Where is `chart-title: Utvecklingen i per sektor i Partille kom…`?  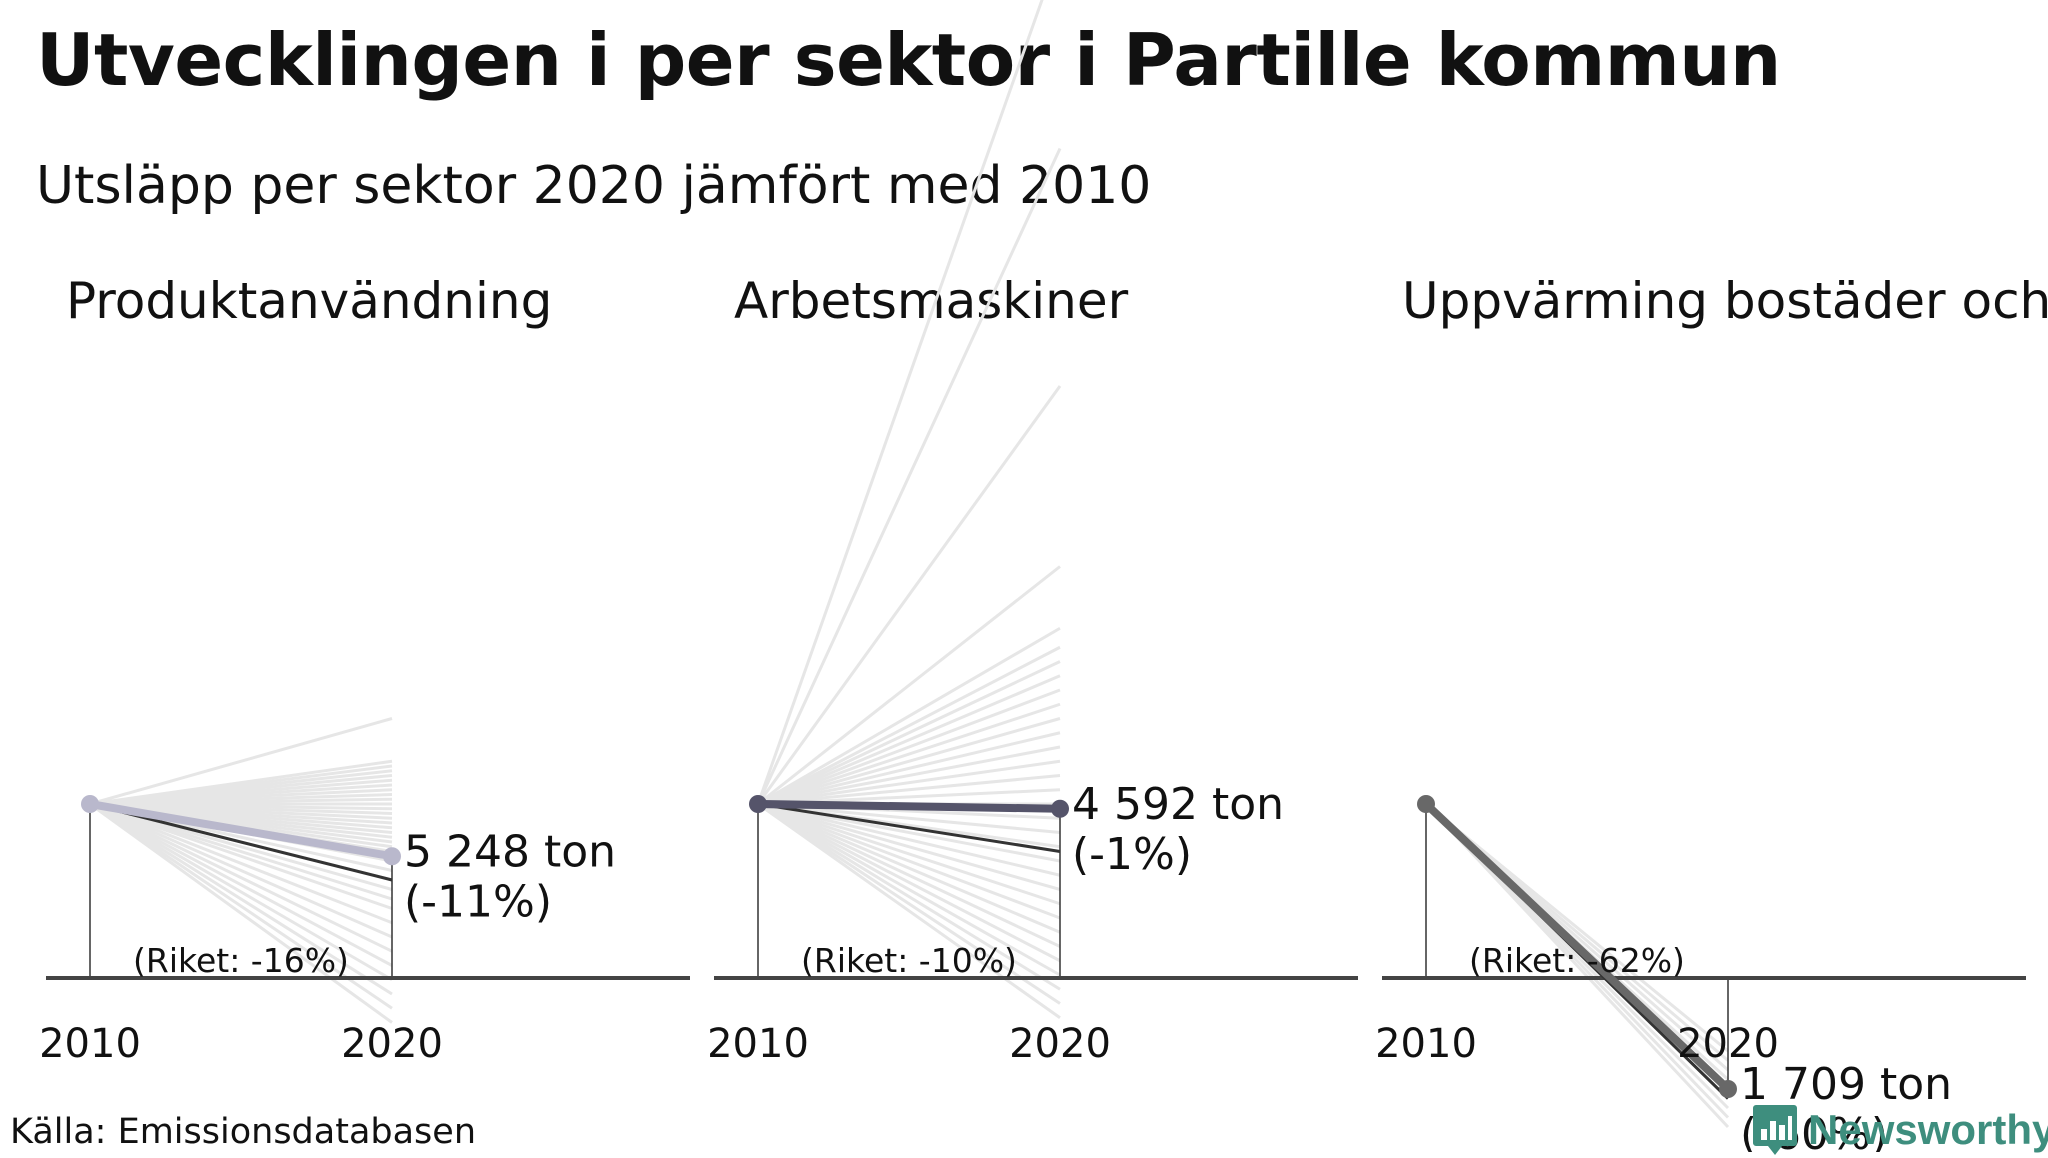 chart-title: Utvecklingen i per sektor i Partille kom… is located at coordinates (908, 60).